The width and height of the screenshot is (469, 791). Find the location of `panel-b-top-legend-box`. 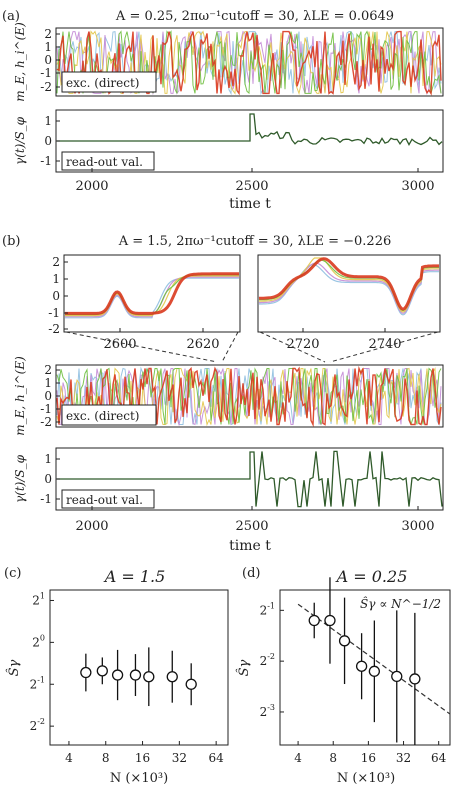

panel-b-top-legend-box is located at coordinates (109, 415).